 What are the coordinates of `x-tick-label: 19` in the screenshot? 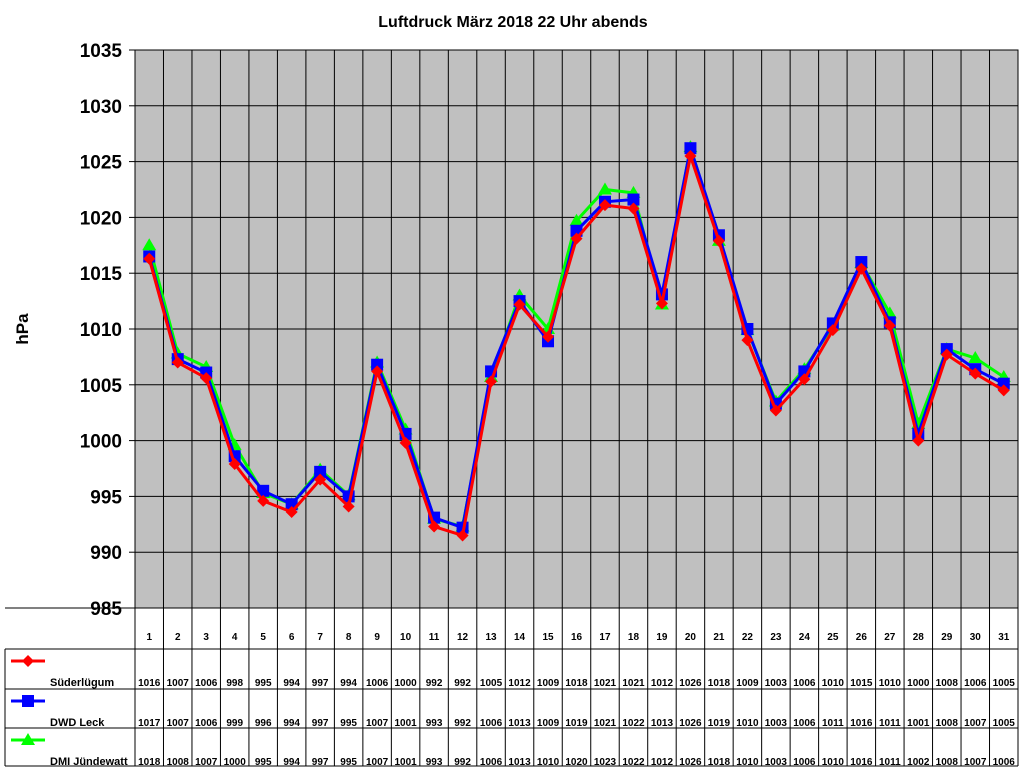 It's located at (662, 637).